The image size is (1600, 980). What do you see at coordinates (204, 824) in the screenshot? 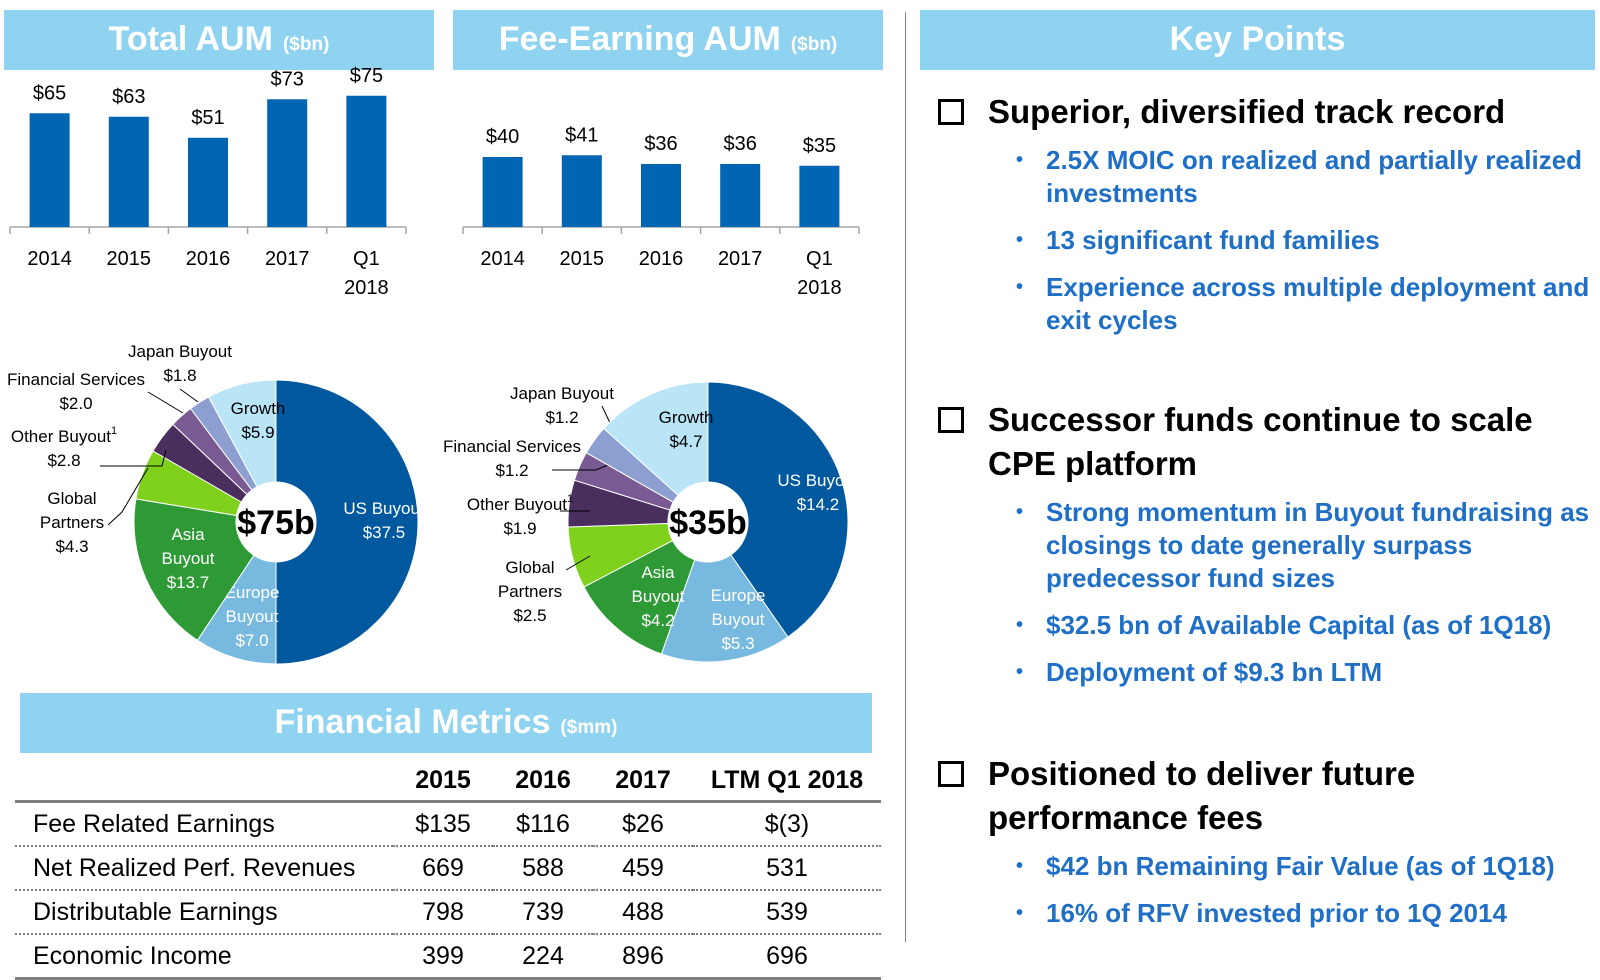
I see `row-label: Fee Related Earnings` at bounding box center [204, 824].